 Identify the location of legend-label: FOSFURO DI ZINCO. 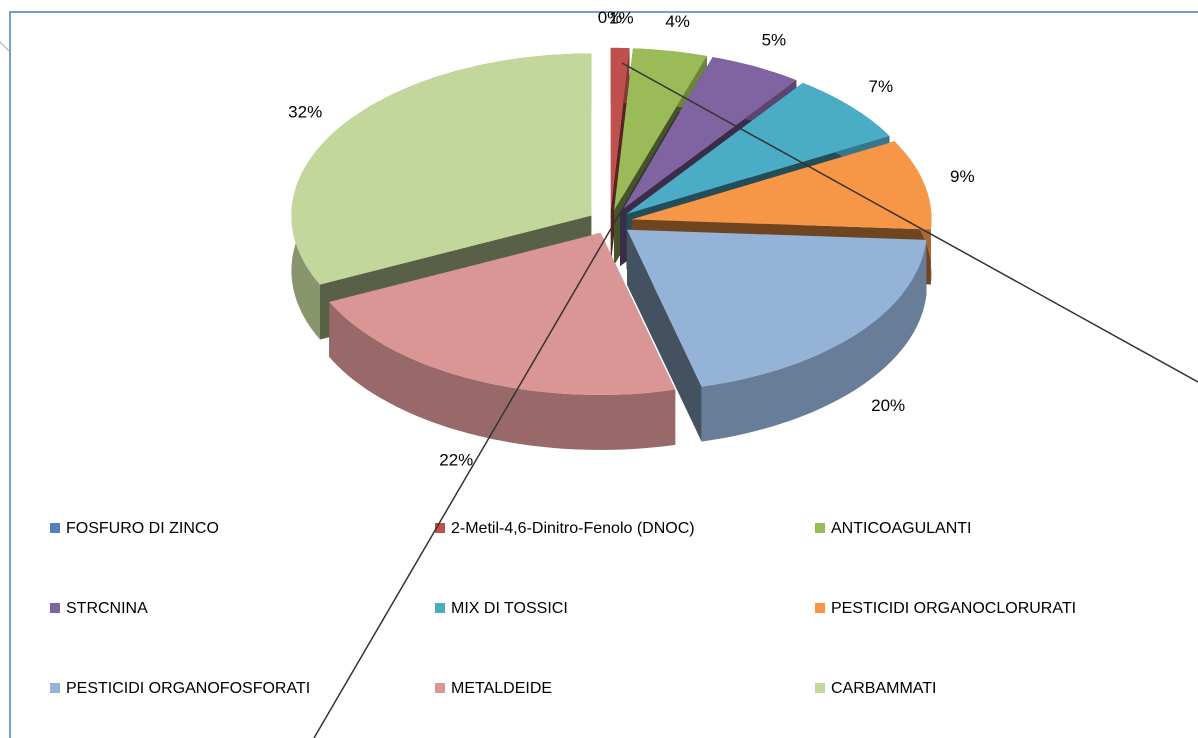
(142, 528).